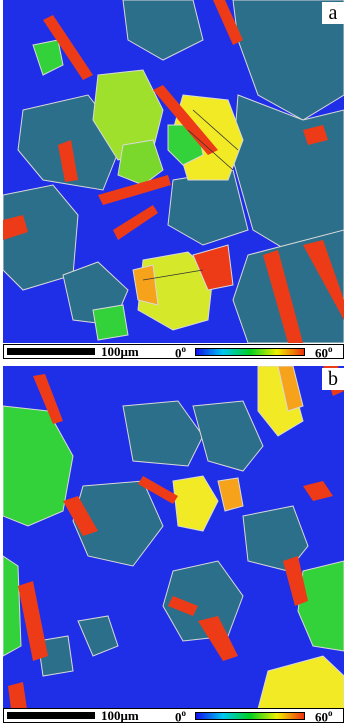  Describe the element at coordinates (333, 13) in the screenshot. I see `panel-label: a` at that location.